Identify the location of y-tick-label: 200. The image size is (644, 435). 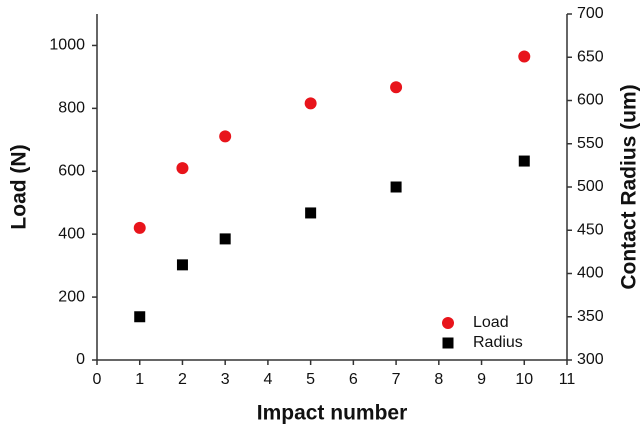
(71, 296).